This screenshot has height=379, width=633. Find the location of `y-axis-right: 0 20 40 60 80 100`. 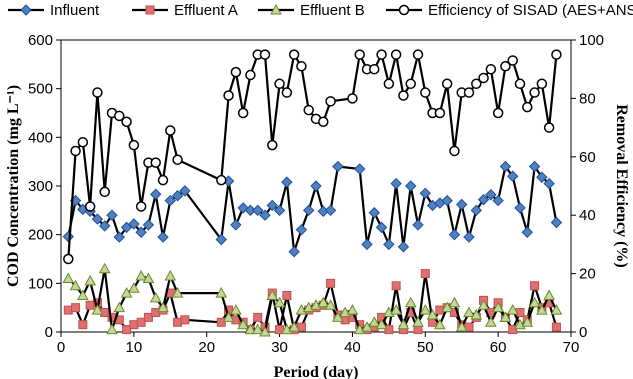

y-axis-right: 0 20 40 60 80 100 is located at coordinates (587, 186).